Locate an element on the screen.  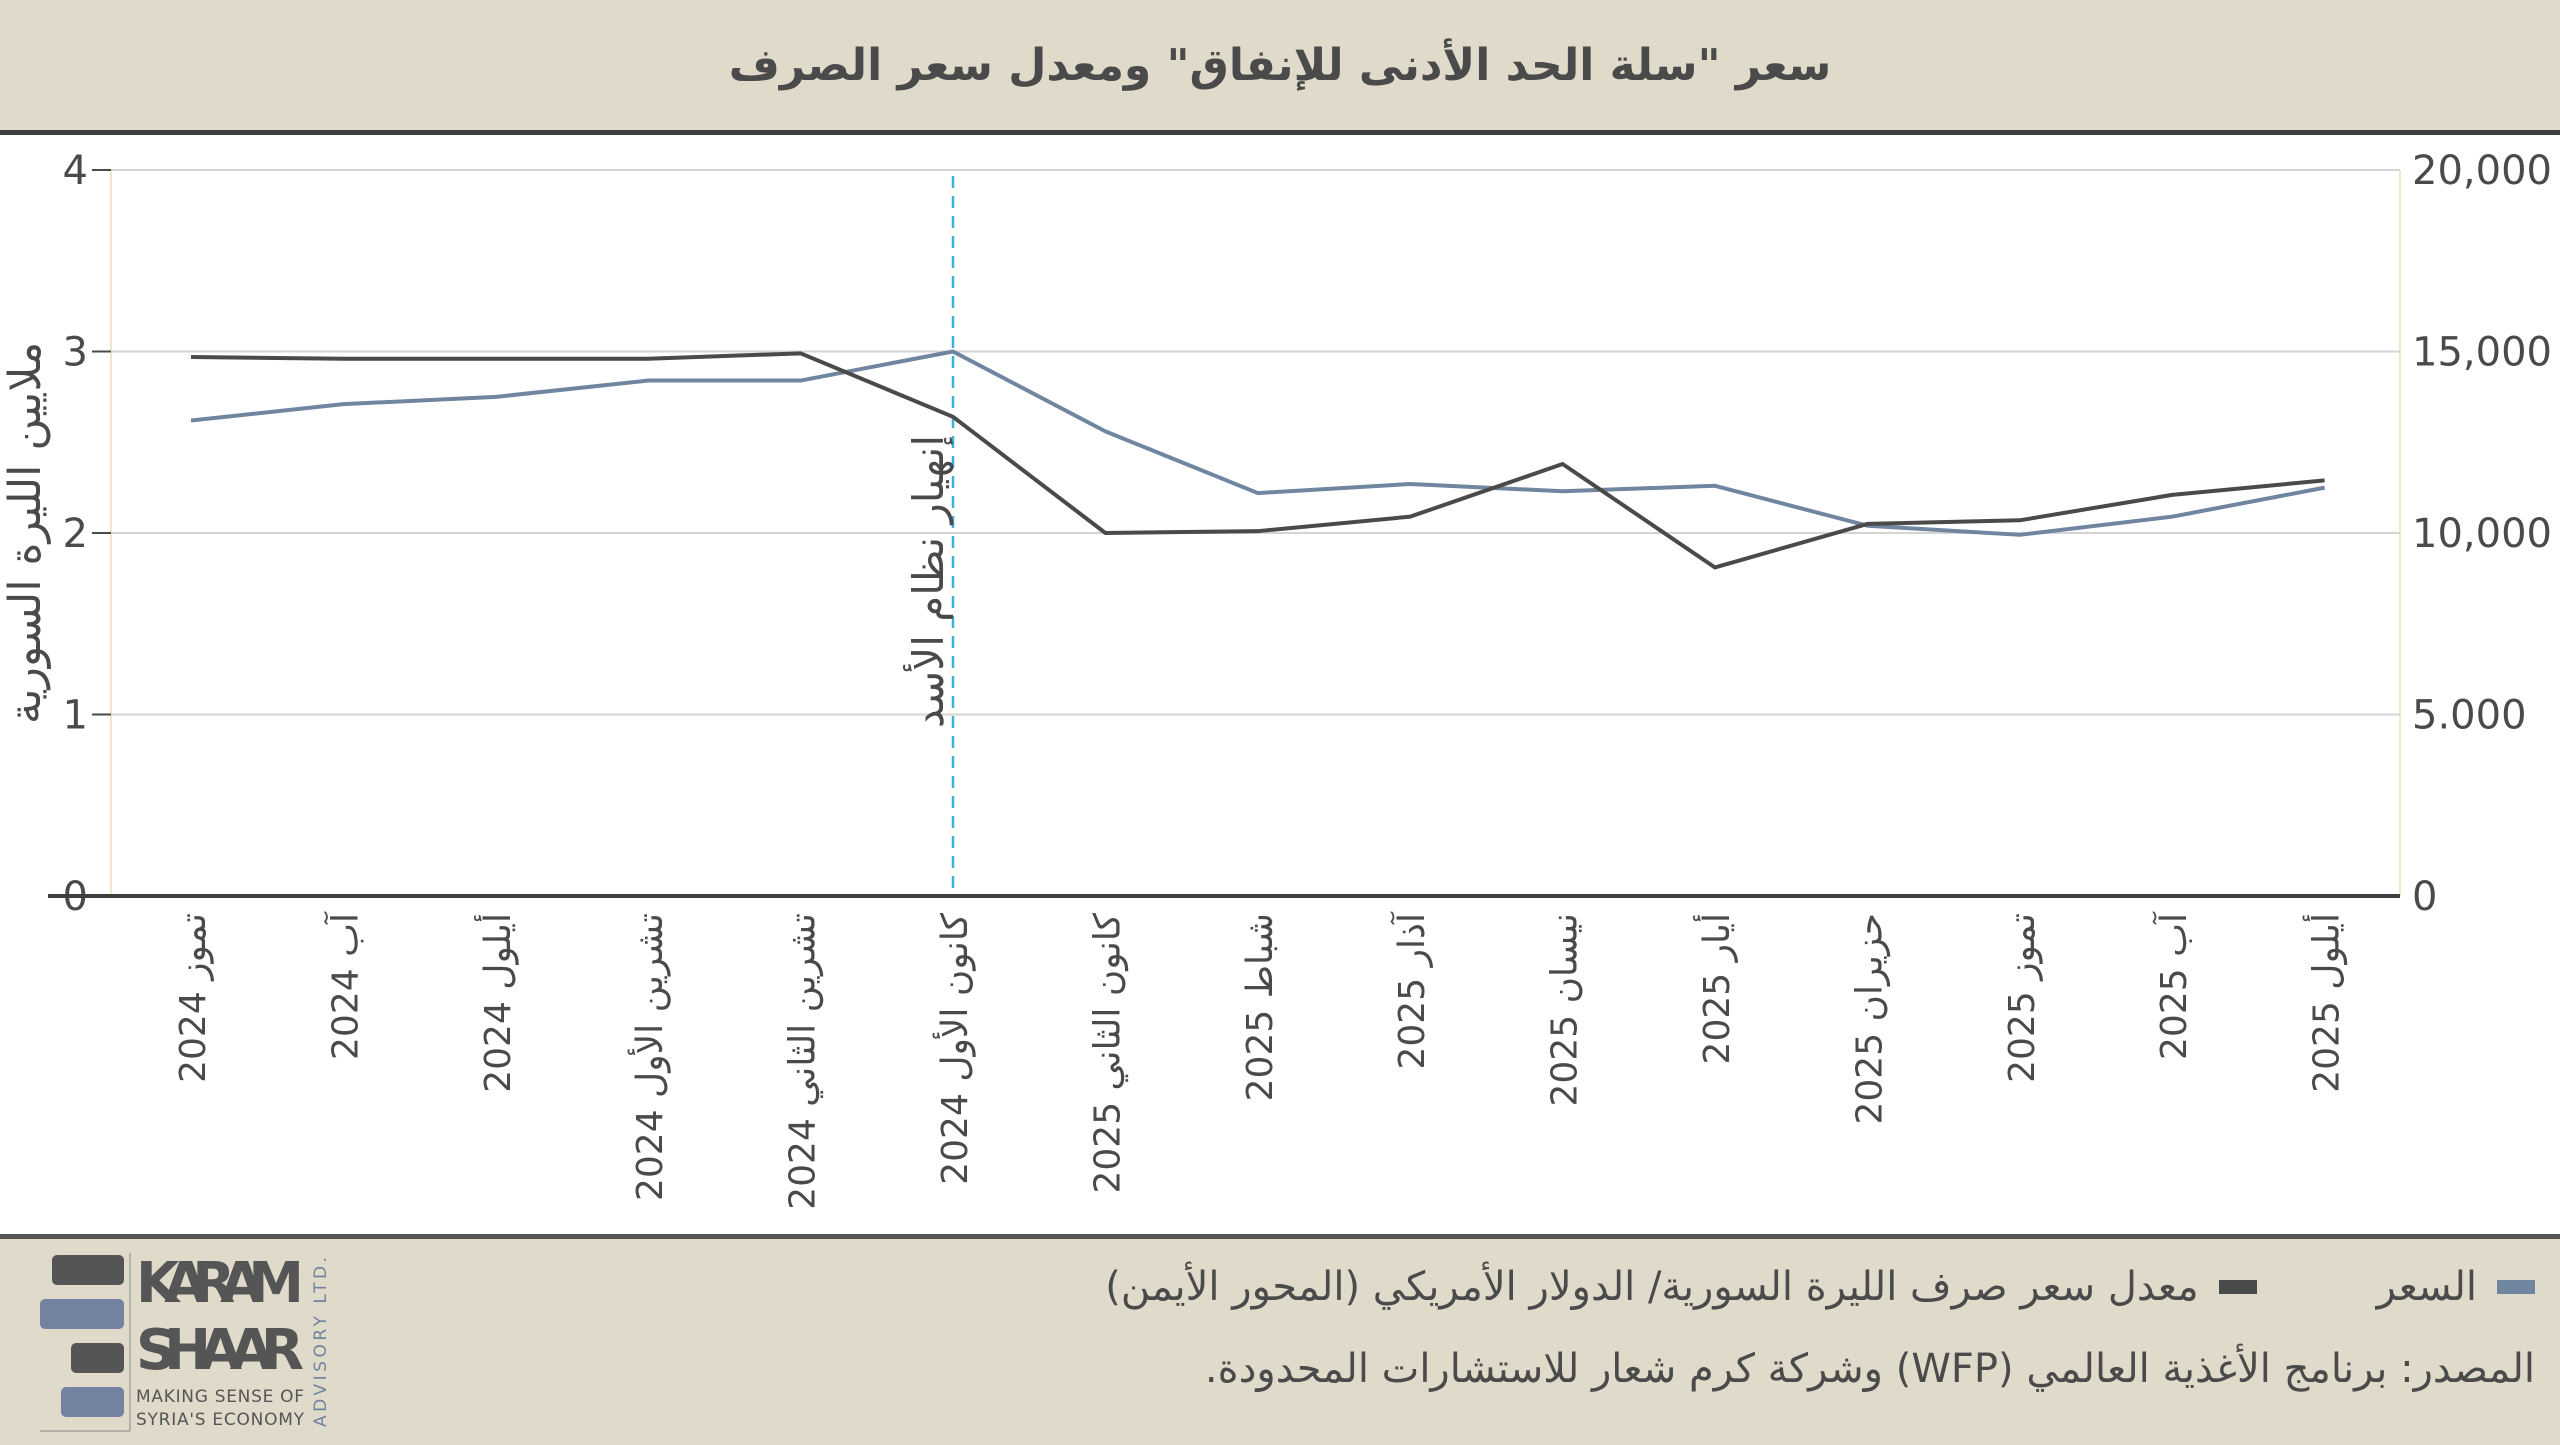
logo-side-text: ADVISORY LTD. is located at coordinates (321, 1342).